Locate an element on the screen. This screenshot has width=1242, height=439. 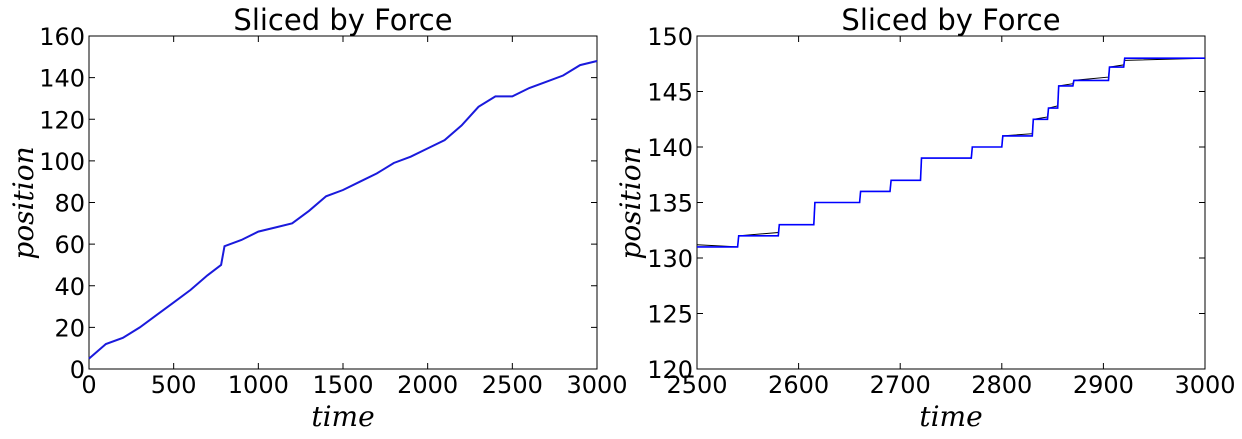
y-tick-label: 150 is located at coordinates (670, 37).